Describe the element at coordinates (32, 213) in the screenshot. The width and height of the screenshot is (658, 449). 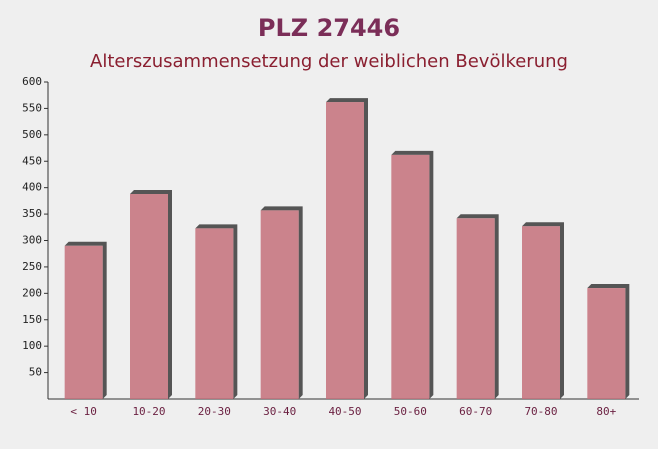
I see `y-tick-label: 350` at that location.